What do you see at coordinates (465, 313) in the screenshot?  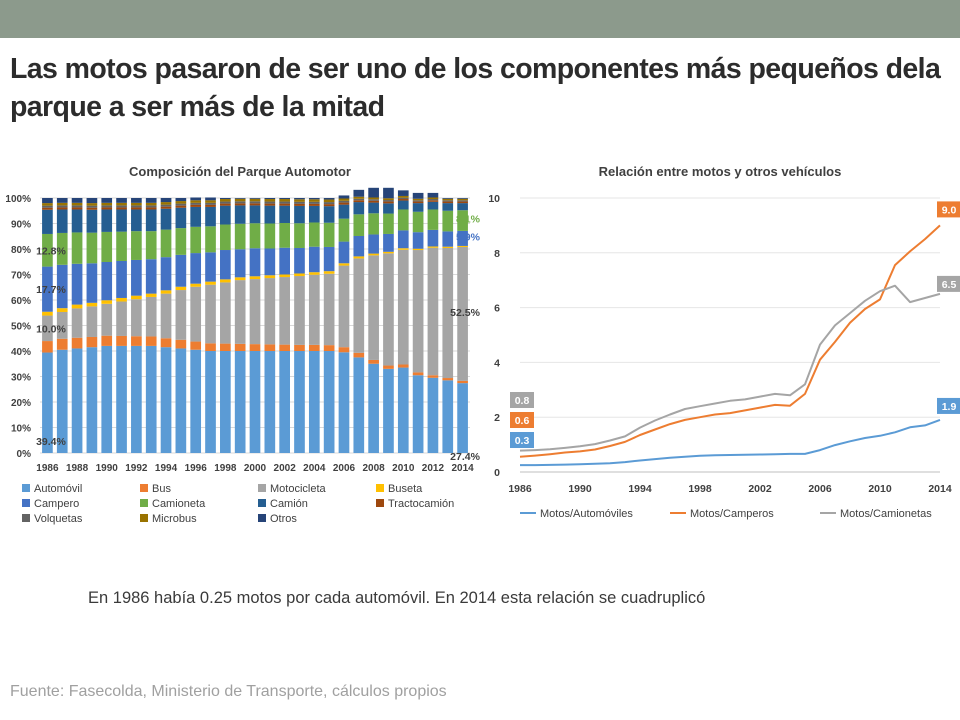 I see `bar-data-label: 52.5%` at bounding box center [465, 313].